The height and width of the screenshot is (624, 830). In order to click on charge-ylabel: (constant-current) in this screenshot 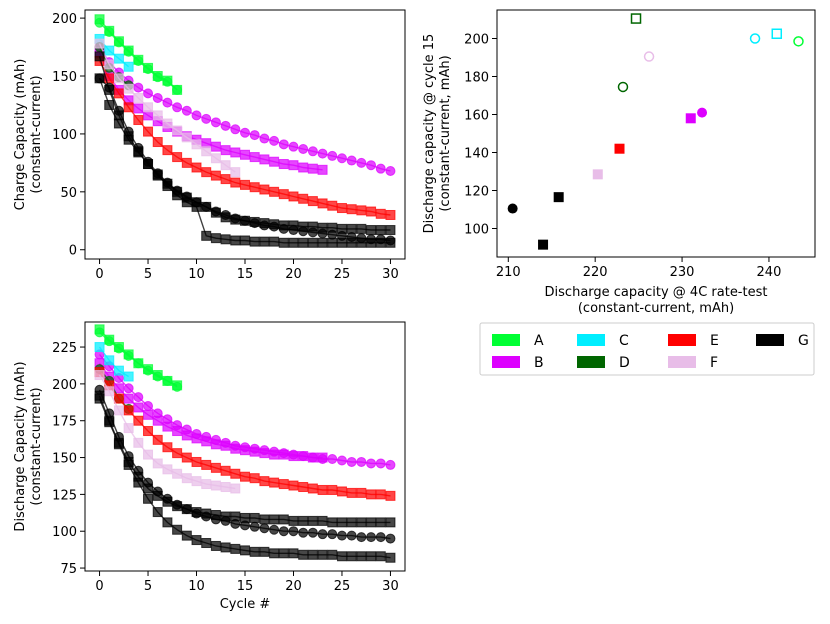, I will do `click(36, 134)`.